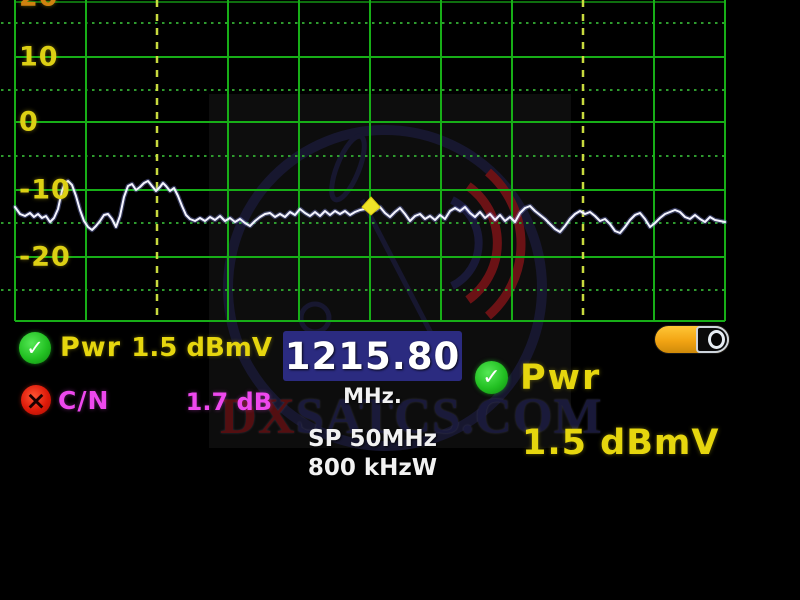 The height and width of the screenshot is (600, 800). Describe the element at coordinates (621, 443) in the screenshot. I see `big-pwr-value: 1.5 dBmV` at that location.